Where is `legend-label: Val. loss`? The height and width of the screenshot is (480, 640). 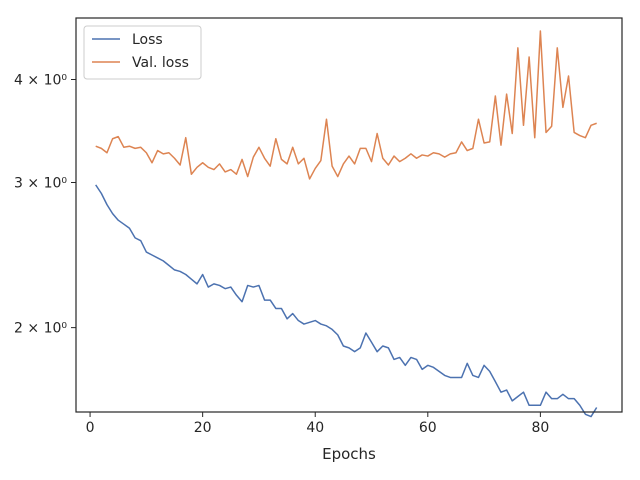
legend-label: Val. loss is located at coordinates (160, 63).